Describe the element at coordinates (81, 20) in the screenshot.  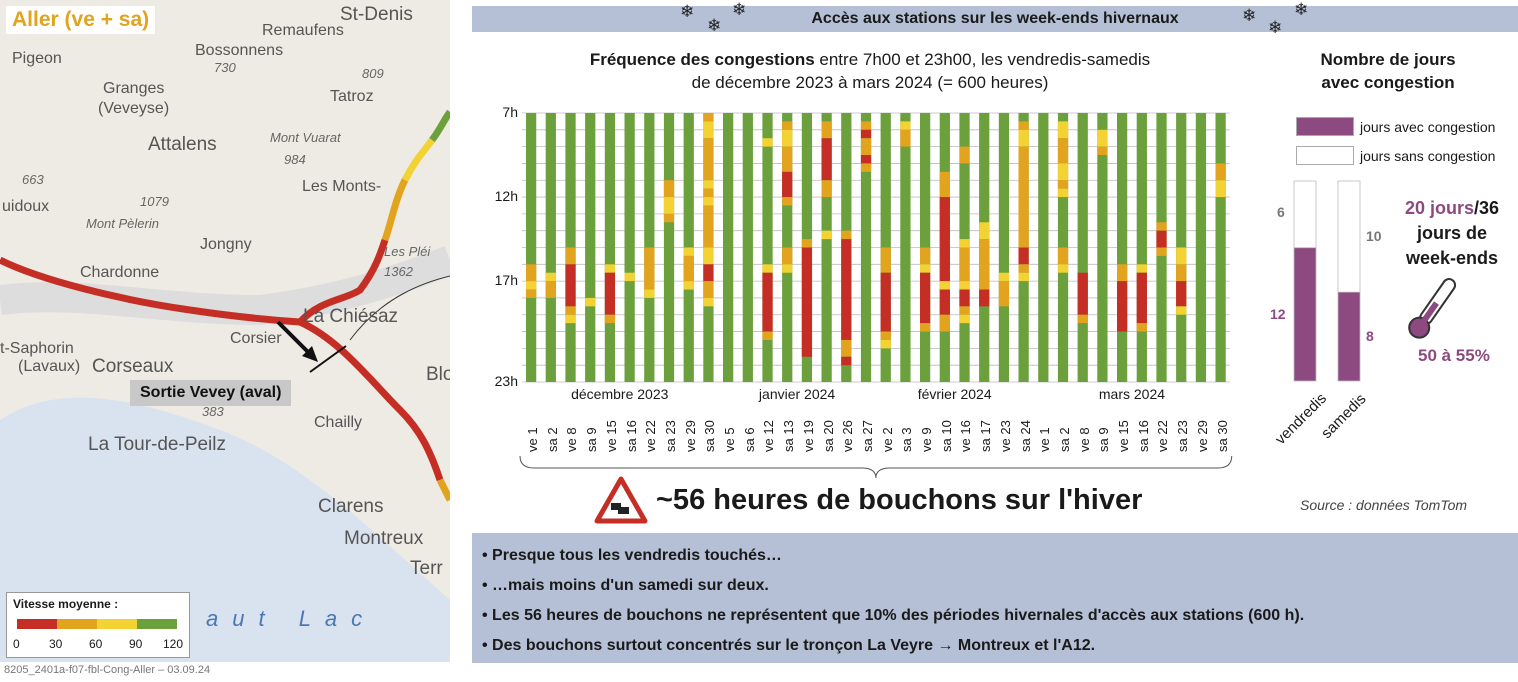
I see `map-title: Aller (ve + sa)` at that location.